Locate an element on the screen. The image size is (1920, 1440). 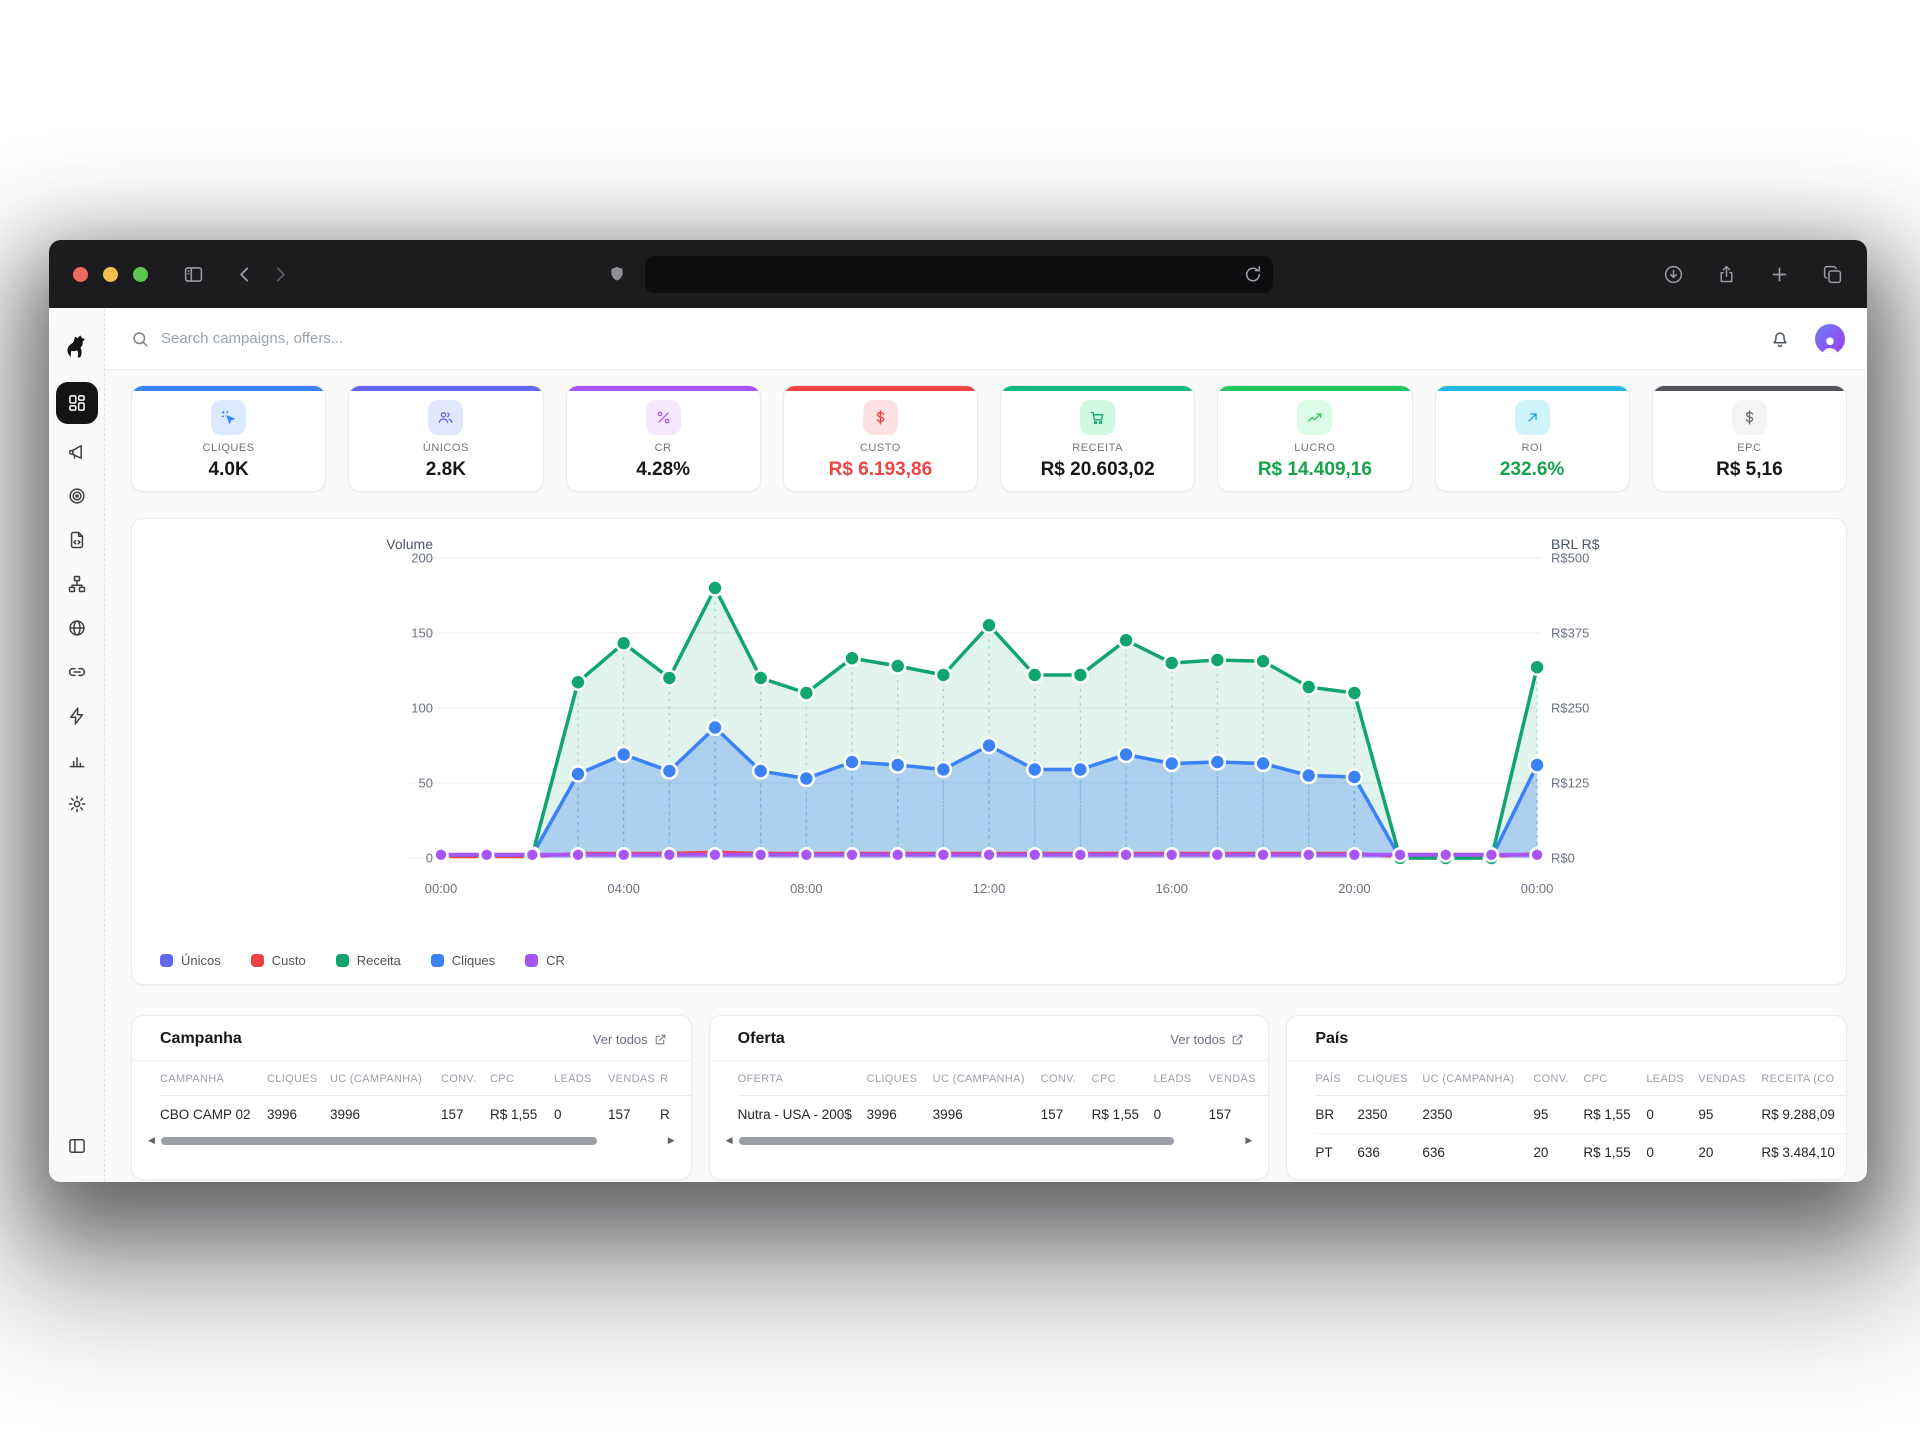
sidebar-item-megaphone is located at coordinates (77, 452).